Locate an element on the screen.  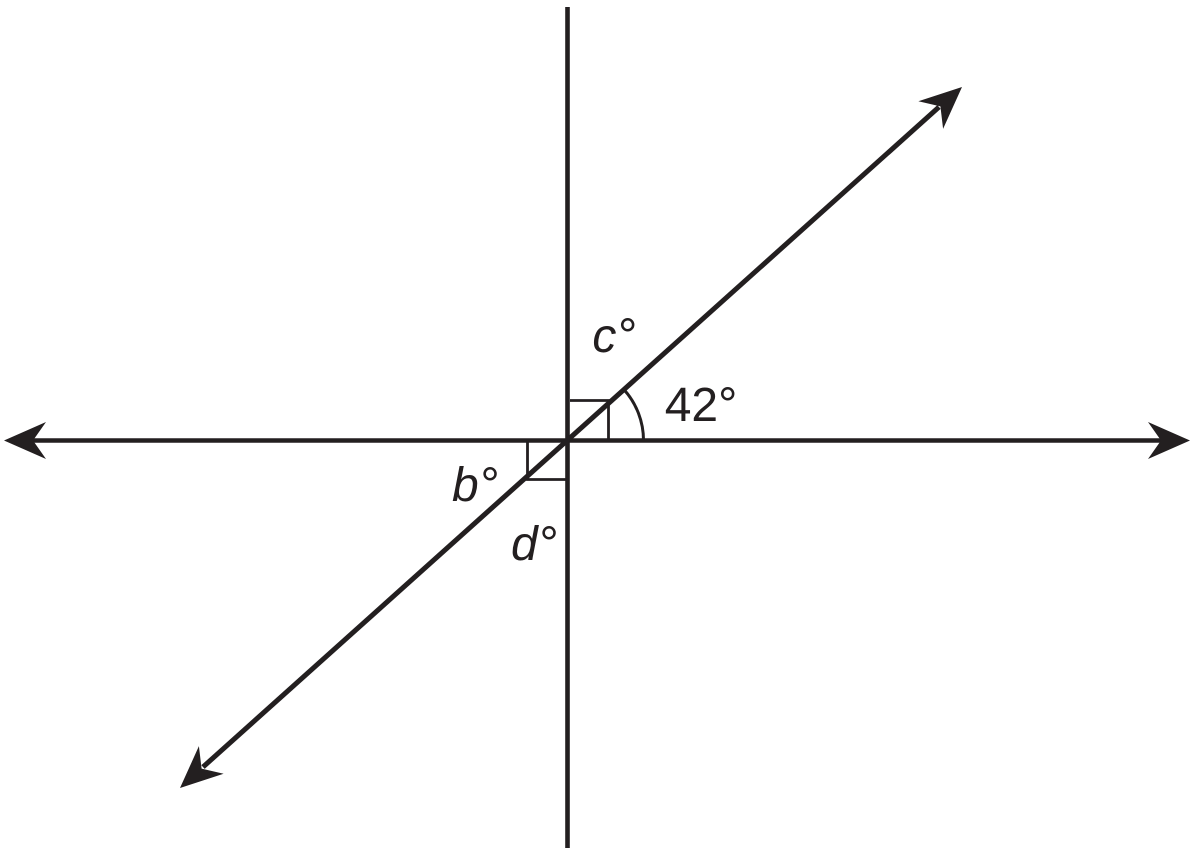
angle-labels: c° 42° b° d° is located at coordinates (594, 440).